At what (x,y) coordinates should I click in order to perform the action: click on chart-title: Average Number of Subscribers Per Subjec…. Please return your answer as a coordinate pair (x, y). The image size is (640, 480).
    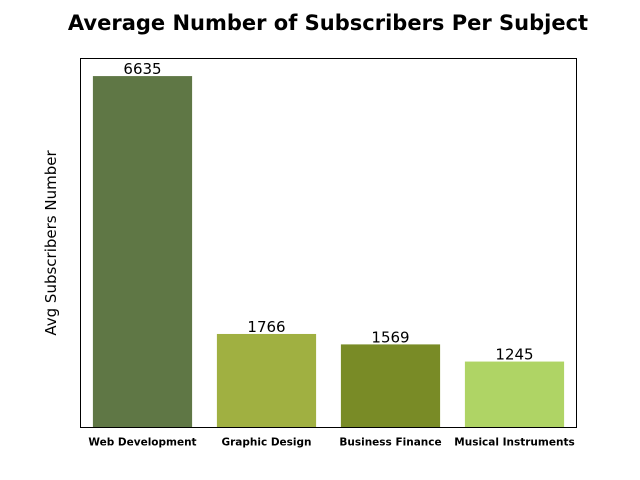
    Looking at the image, I should click on (328, 23).